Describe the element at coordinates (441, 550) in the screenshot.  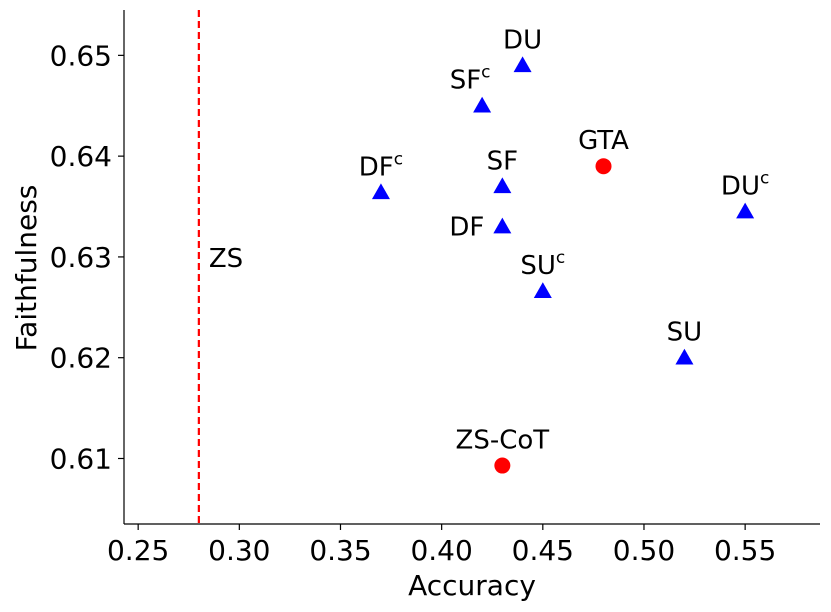
I see `x-tick-label: 0.40` at that location.